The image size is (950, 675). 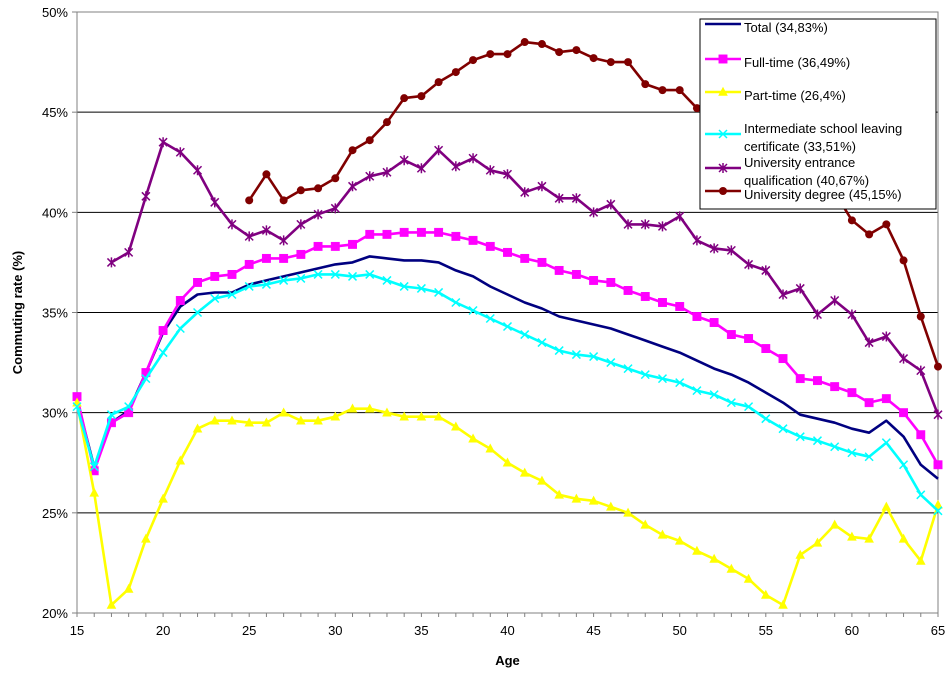 What do you see at coordinates (806, 180) in the screenshot?
I see `legend-label: qualification (40,67%)` at bounding box center [806, 180].